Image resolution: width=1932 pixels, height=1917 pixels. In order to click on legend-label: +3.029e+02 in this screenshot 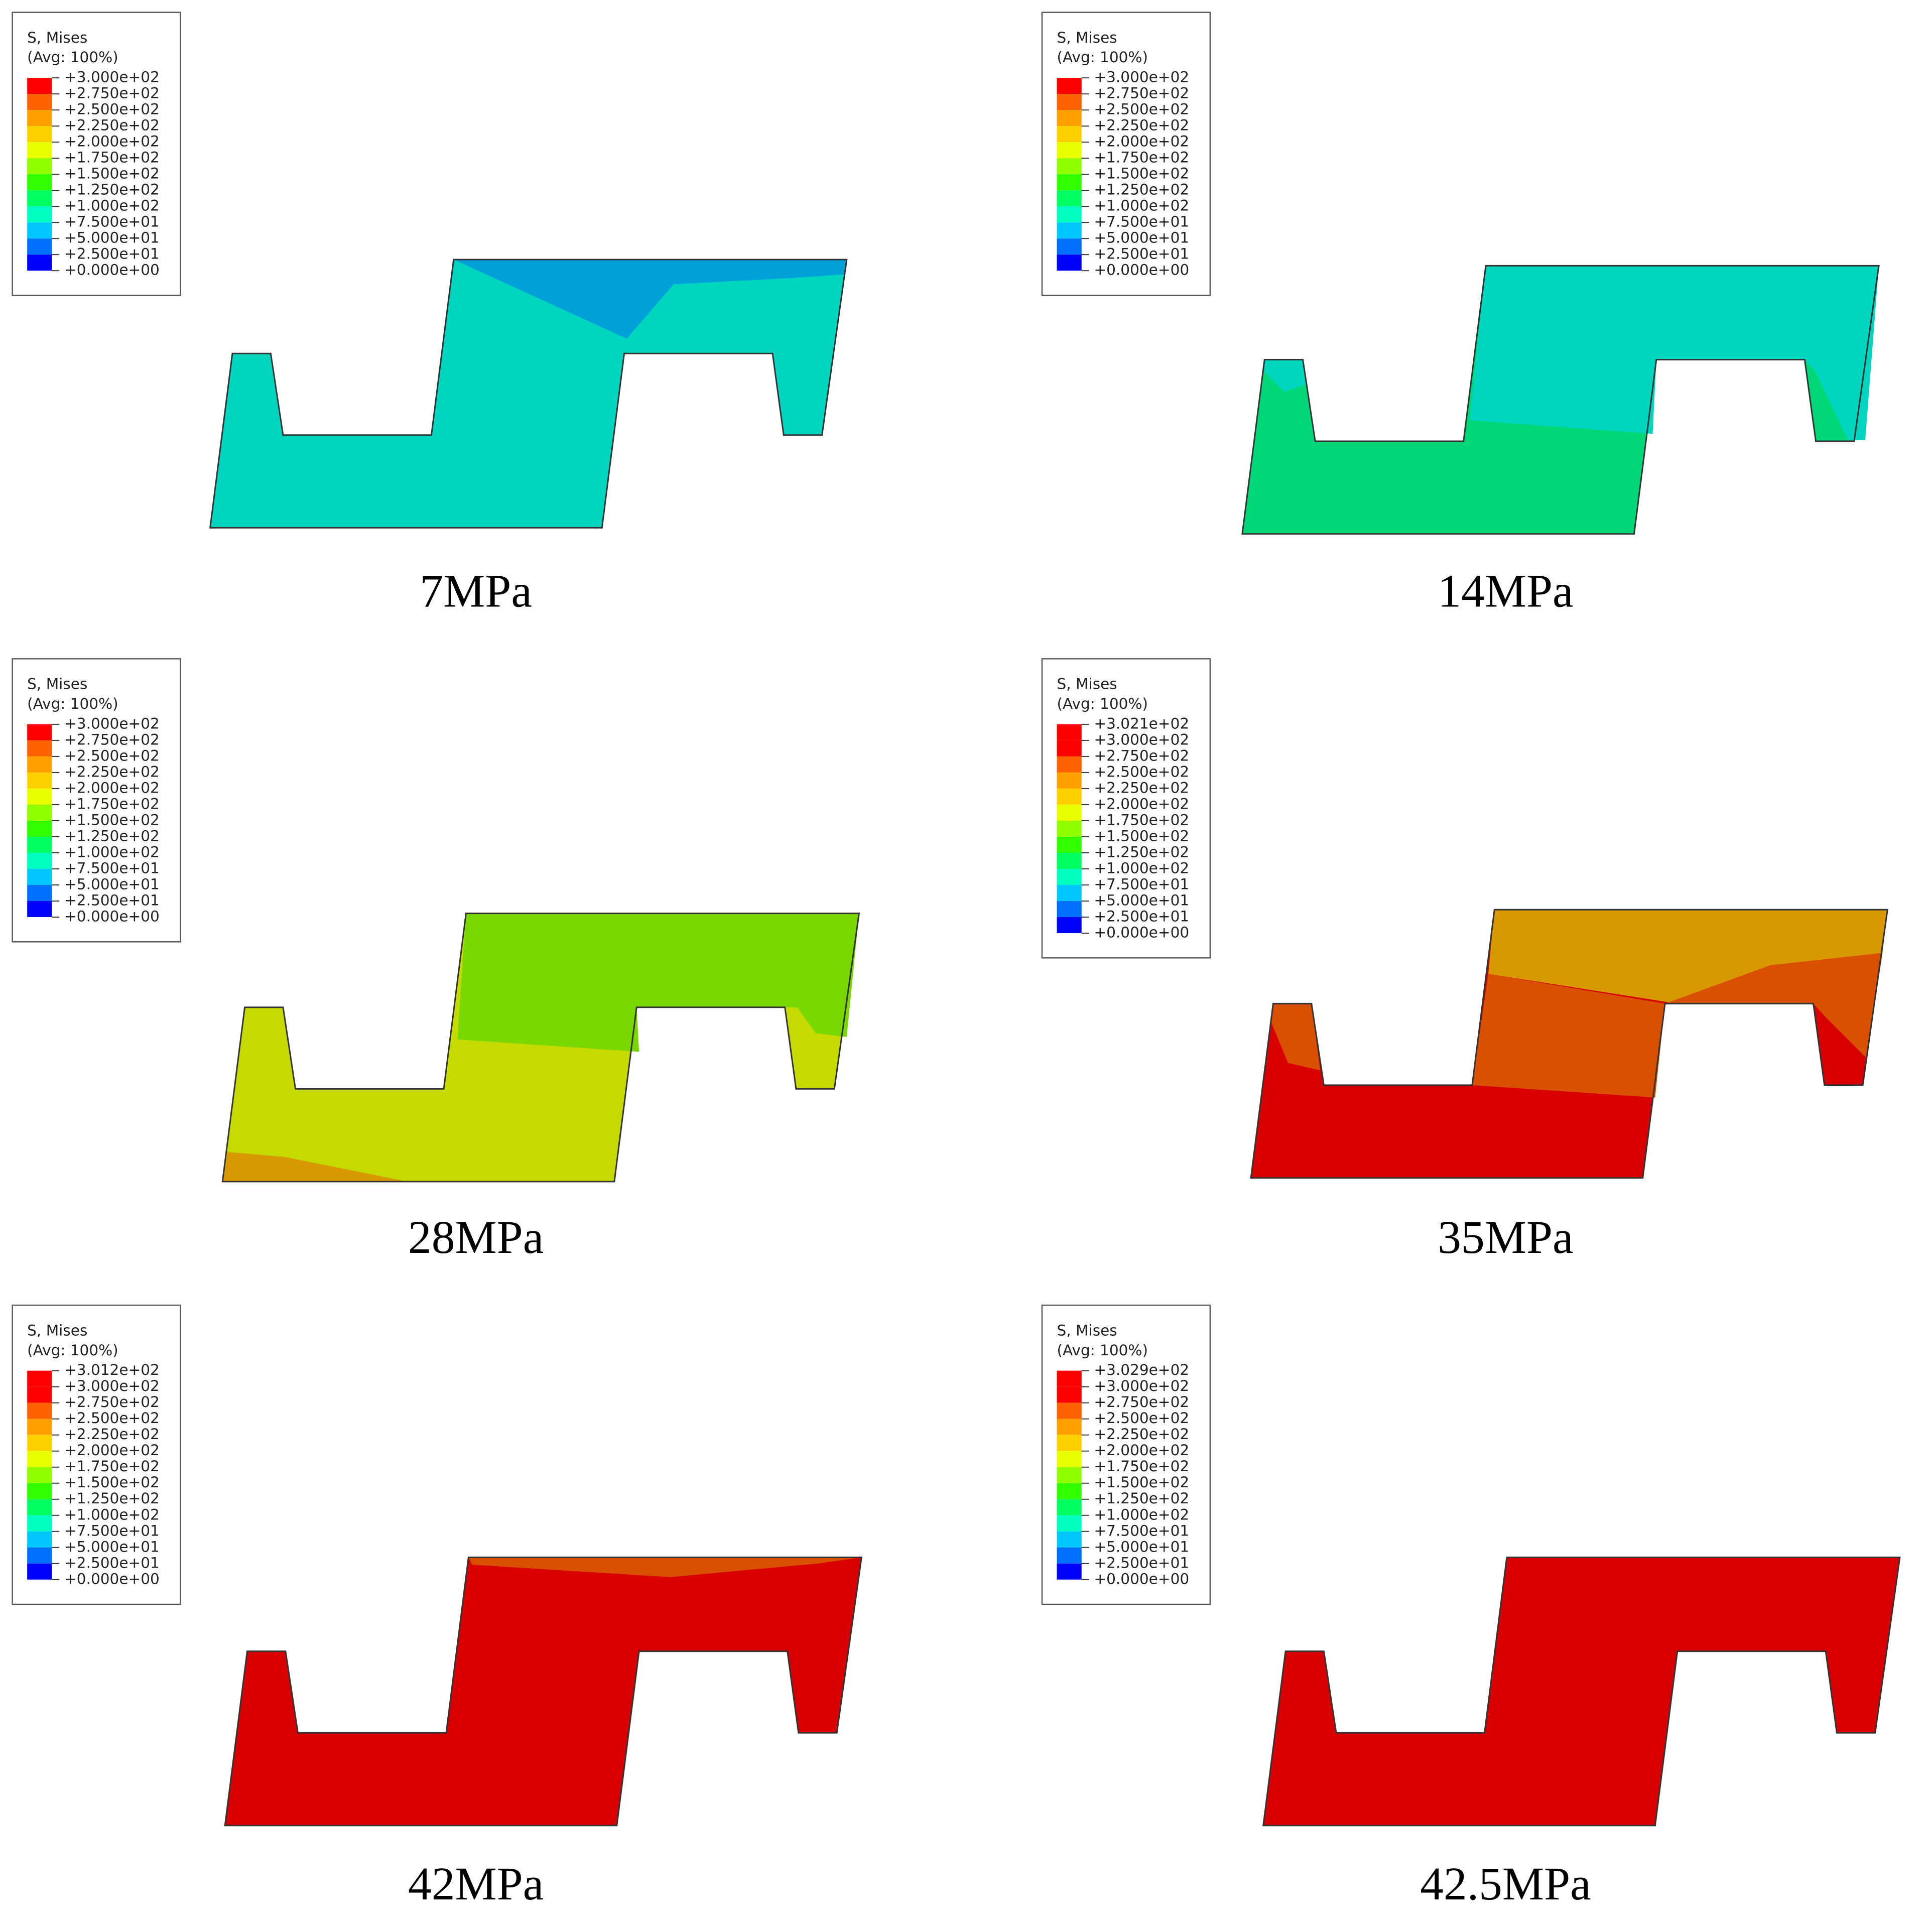, I will do `click(1141, 1369)`.